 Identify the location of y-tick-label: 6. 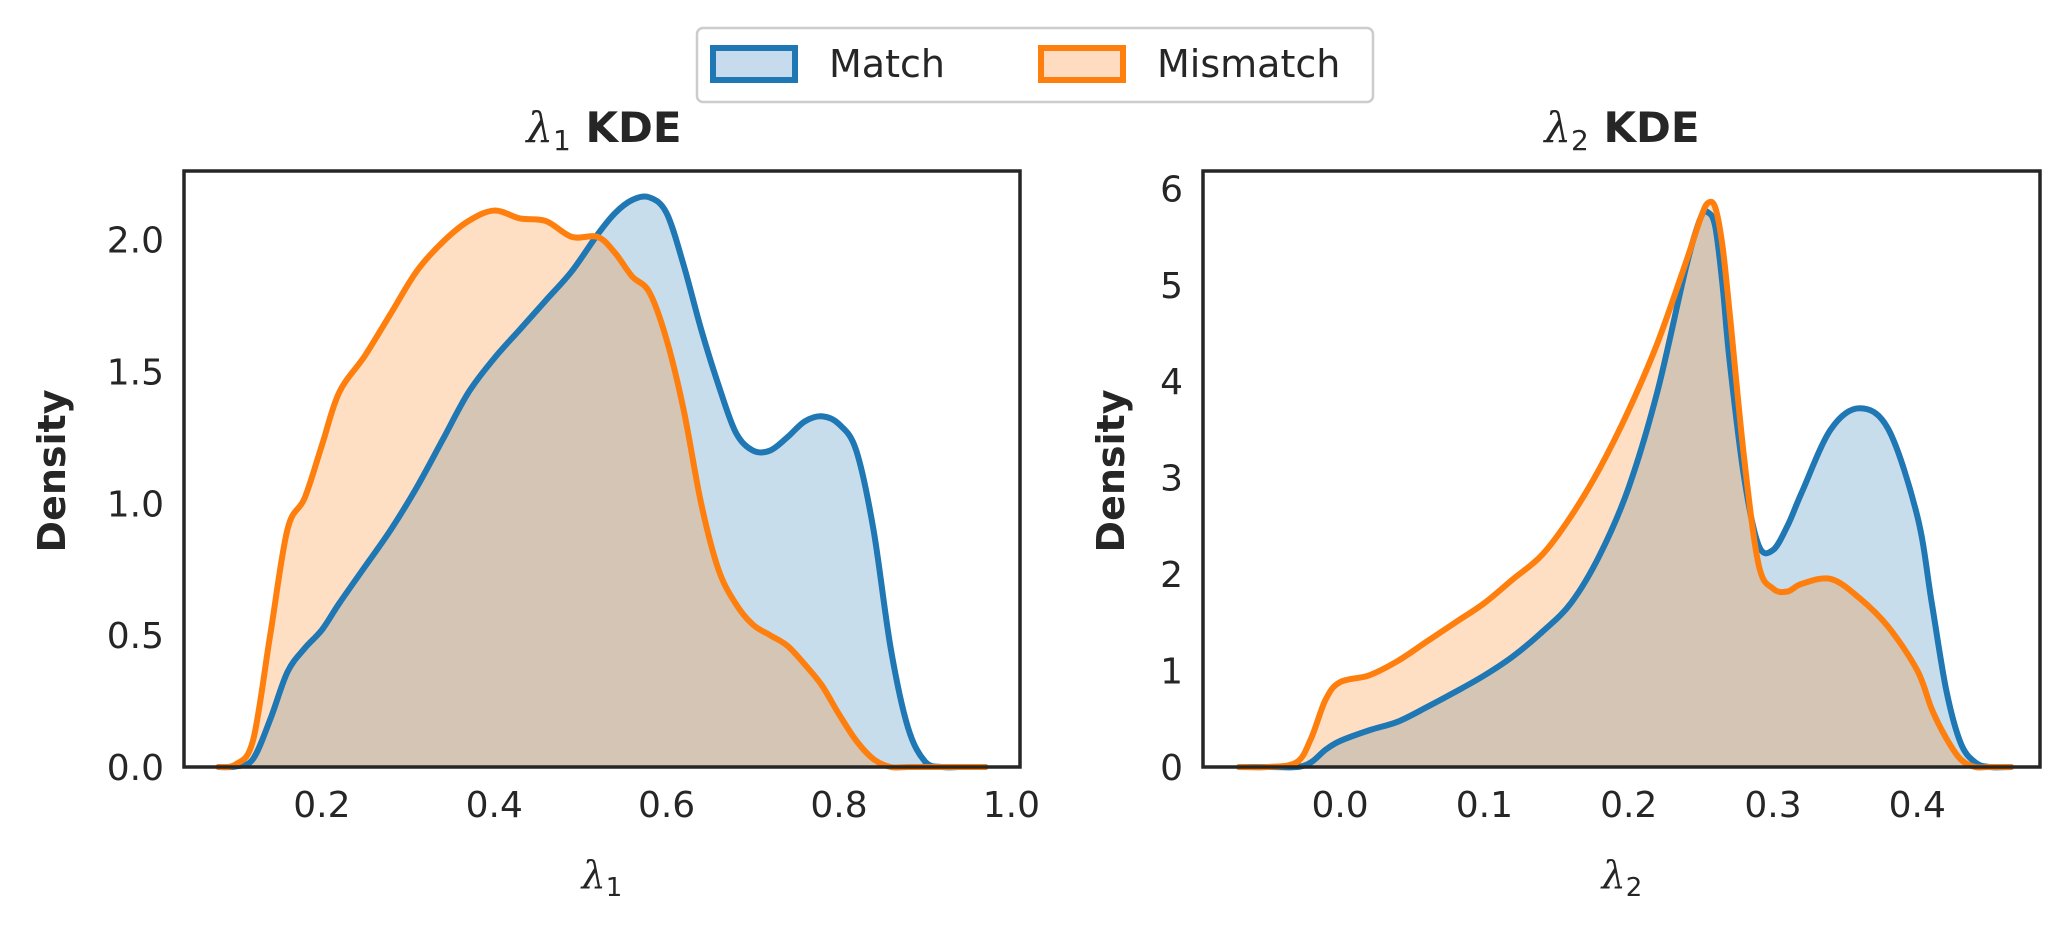
(1171, 189).